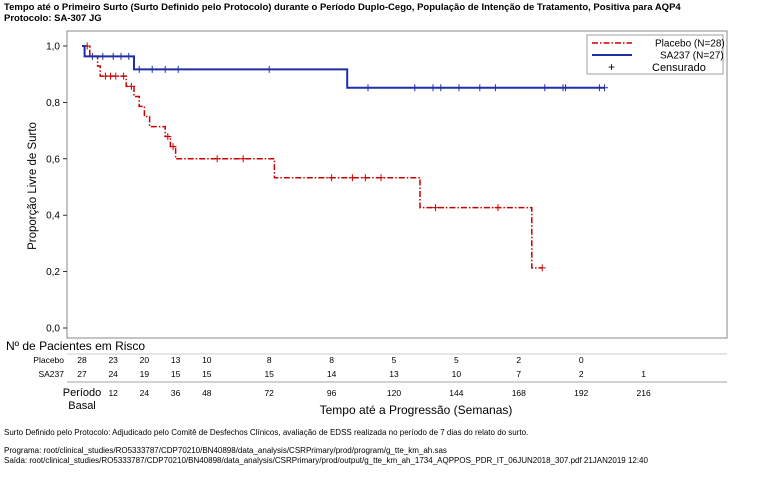 Image resolution: width=762 pixels, height=479 pixels. I want to click on x-tick-label: Período, so click(82, 393).